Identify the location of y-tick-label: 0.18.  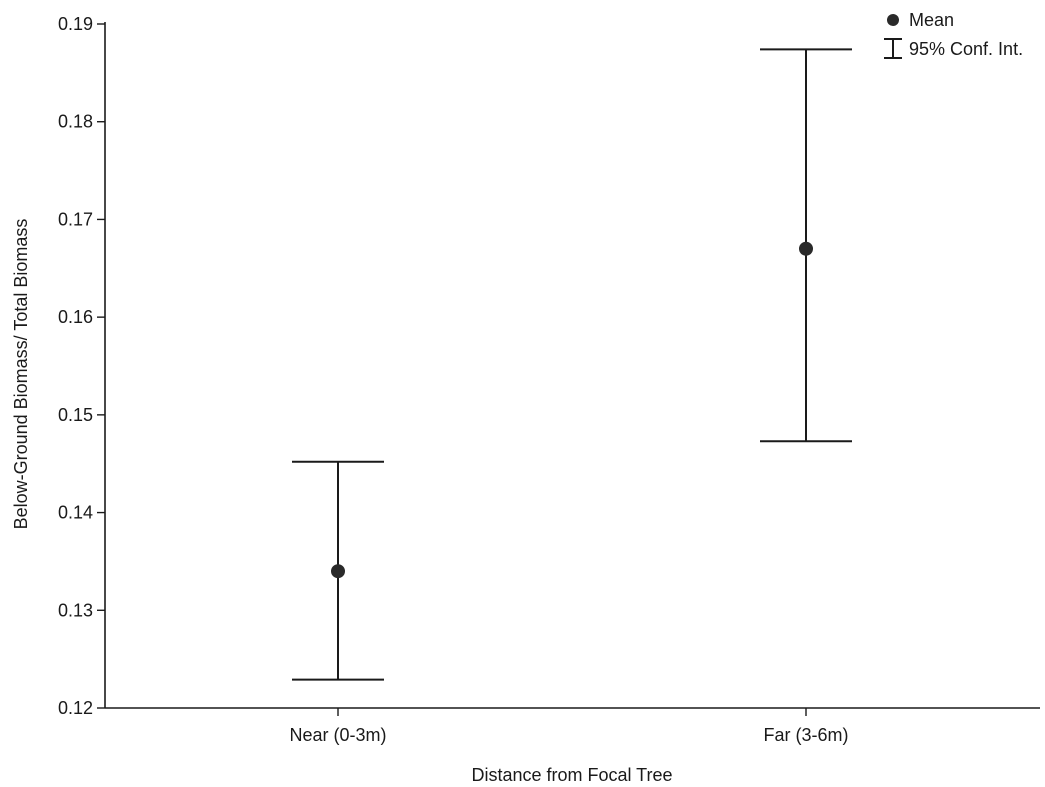
(75, 122).